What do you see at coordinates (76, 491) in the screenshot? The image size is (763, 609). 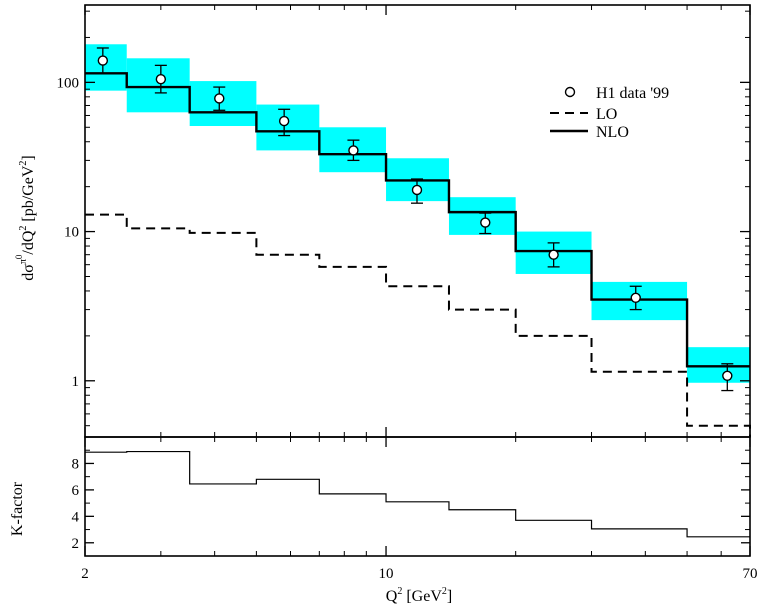 I see `y-tick-label-ratio: 6` at bounding box center [76, 491].